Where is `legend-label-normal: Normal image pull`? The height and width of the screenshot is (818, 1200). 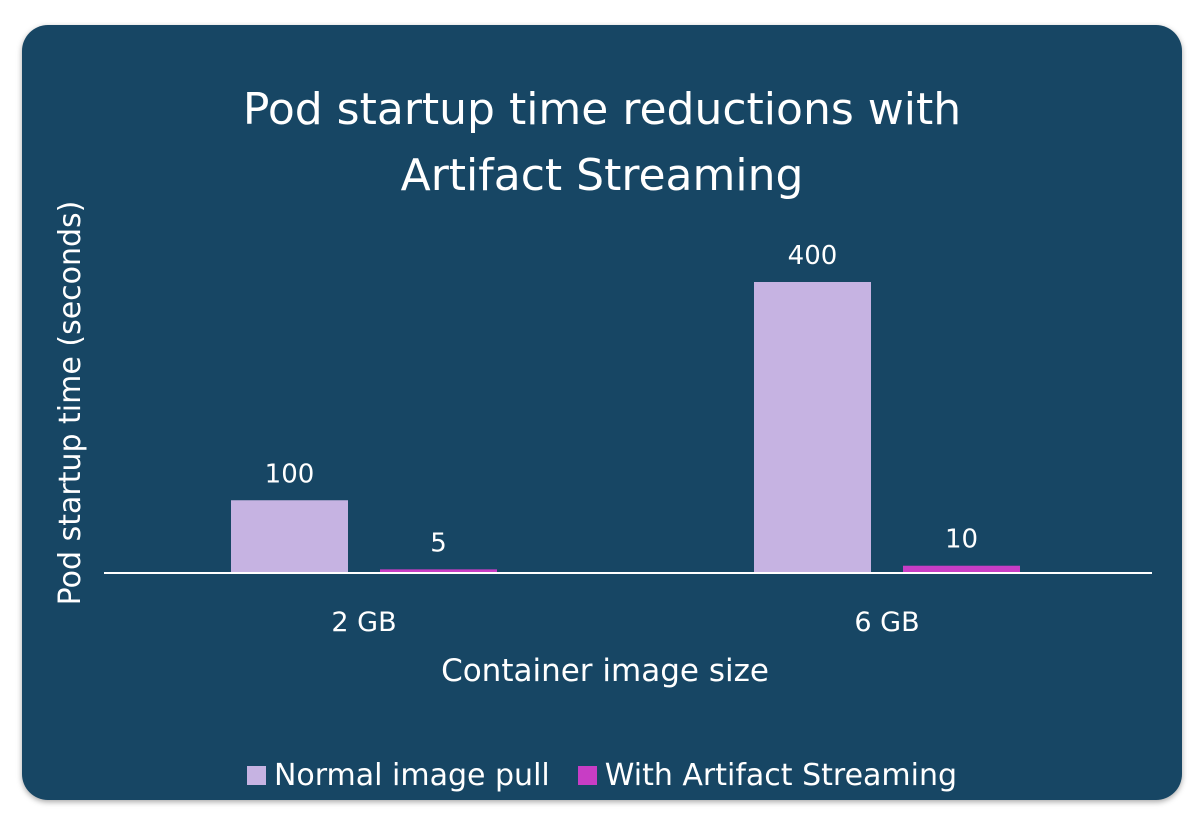
legend-label-normal: Normal image pull is located at coordinates (411, 775).